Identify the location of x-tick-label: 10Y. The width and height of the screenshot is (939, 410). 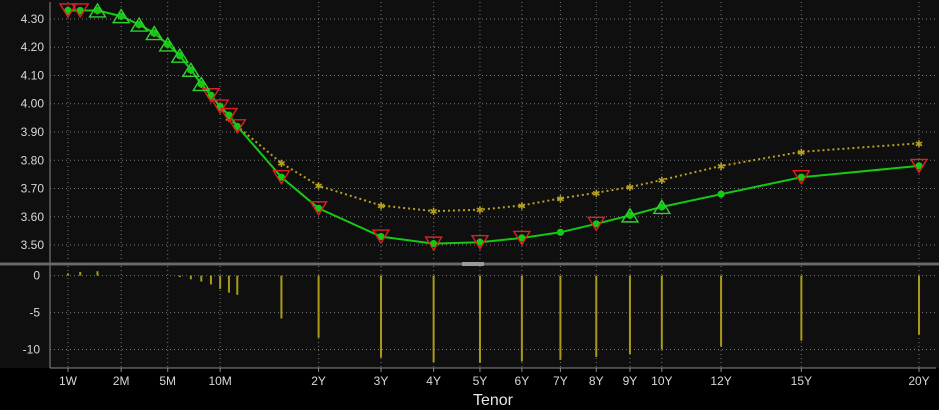
(661, 381).